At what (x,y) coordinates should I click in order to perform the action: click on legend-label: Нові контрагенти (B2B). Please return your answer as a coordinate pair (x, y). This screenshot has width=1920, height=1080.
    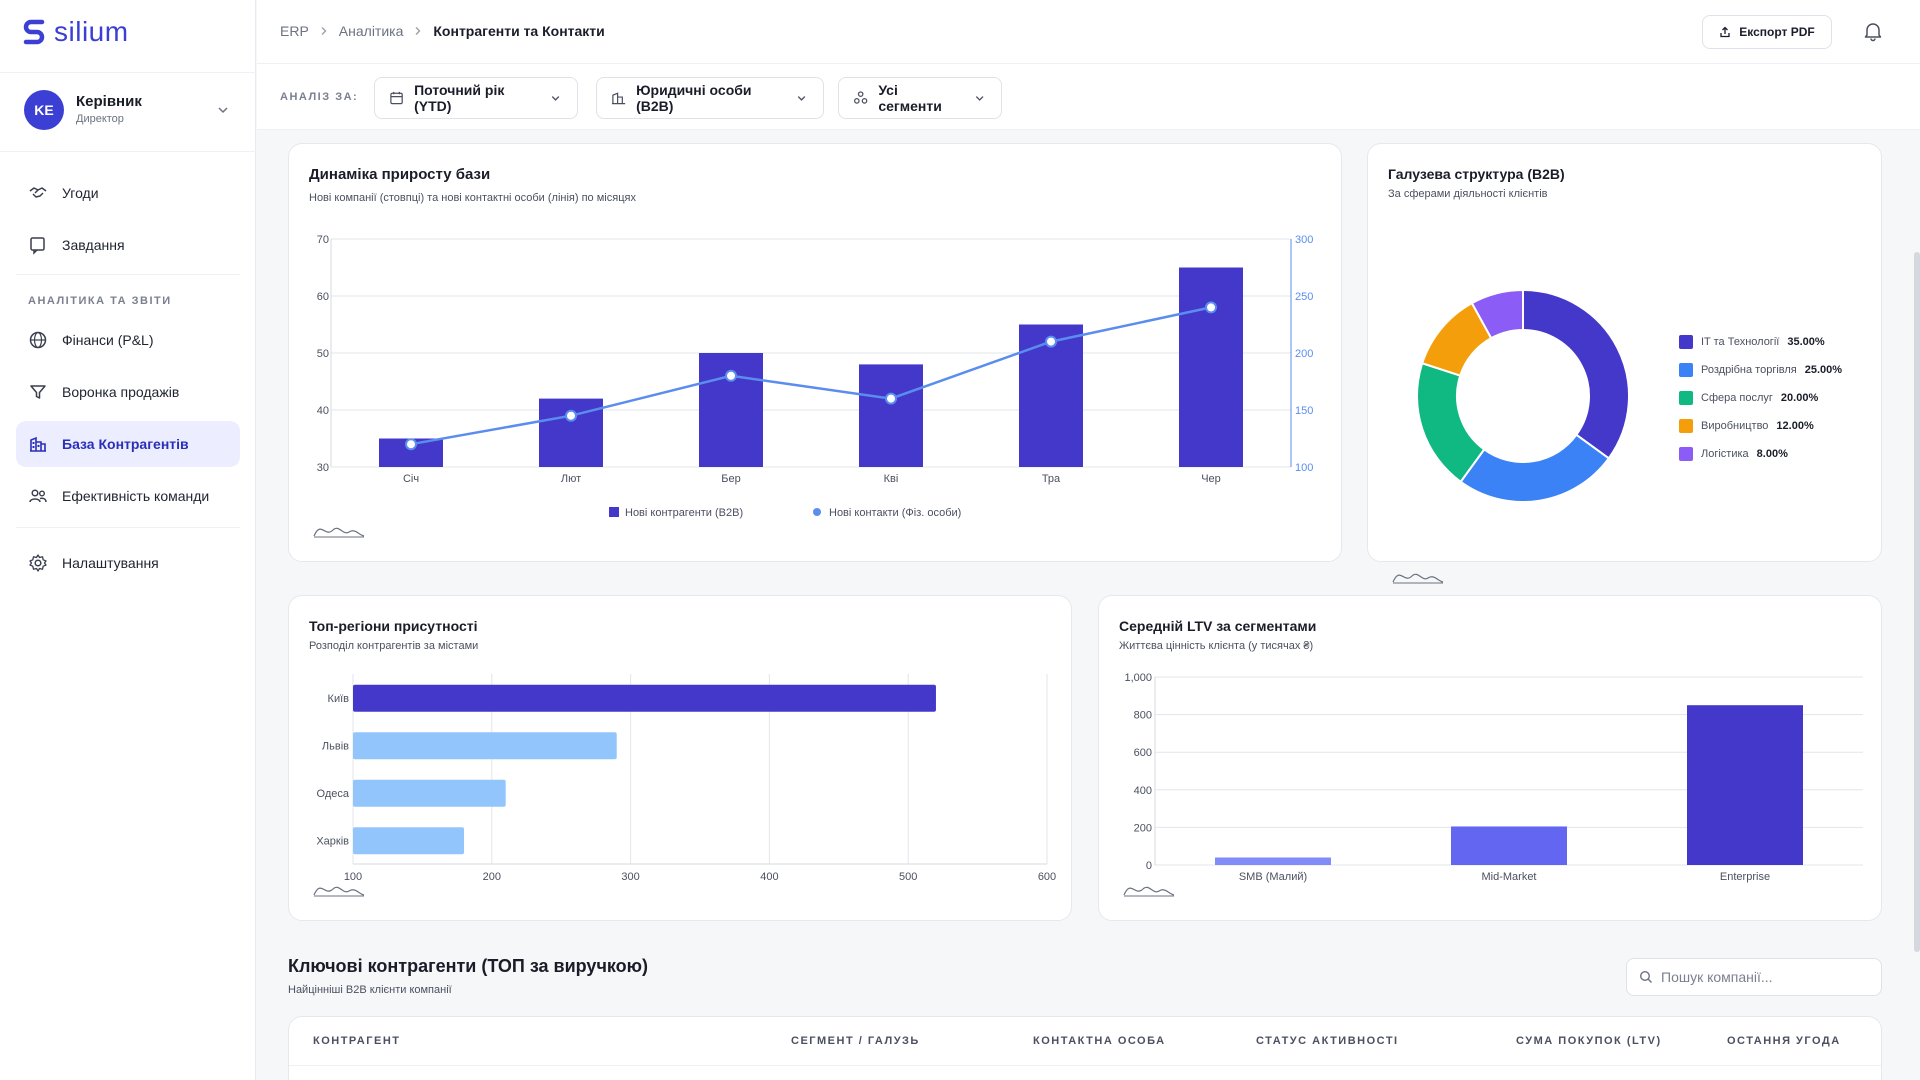
    Looking at the image, I should click on (684, 513).